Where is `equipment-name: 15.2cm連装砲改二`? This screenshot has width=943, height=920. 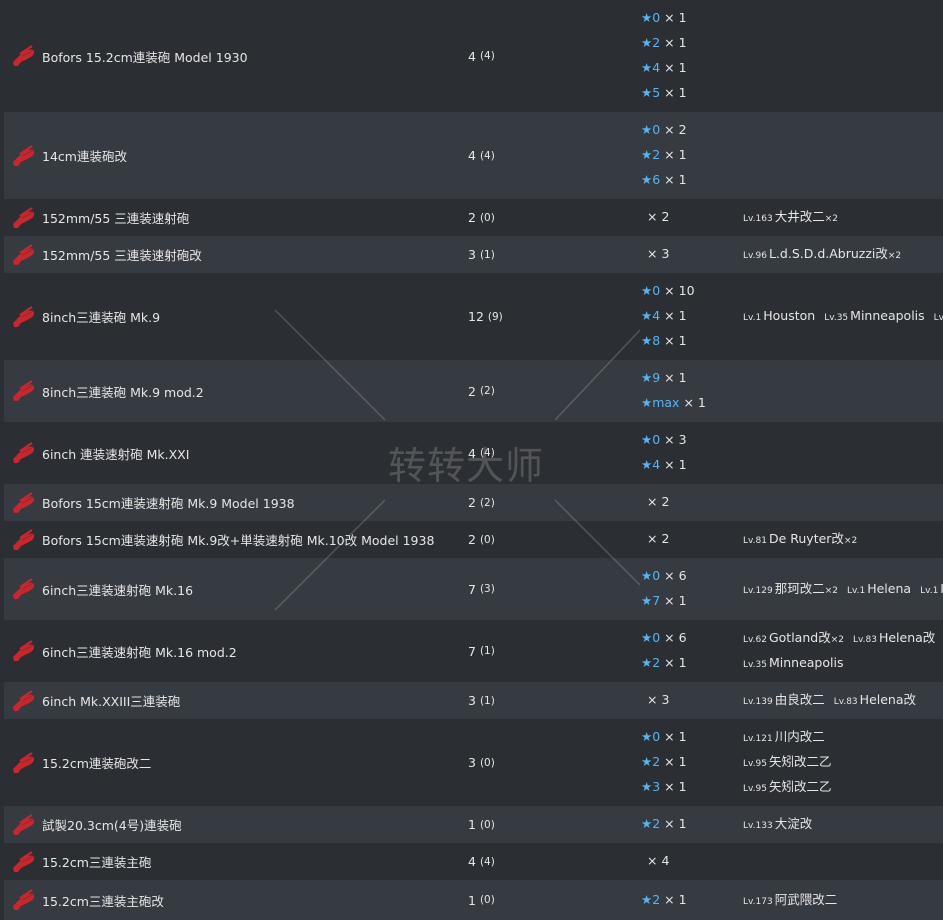 equipment-name: 15.2cm連装砲改二 is located at coordinates (97, 763).